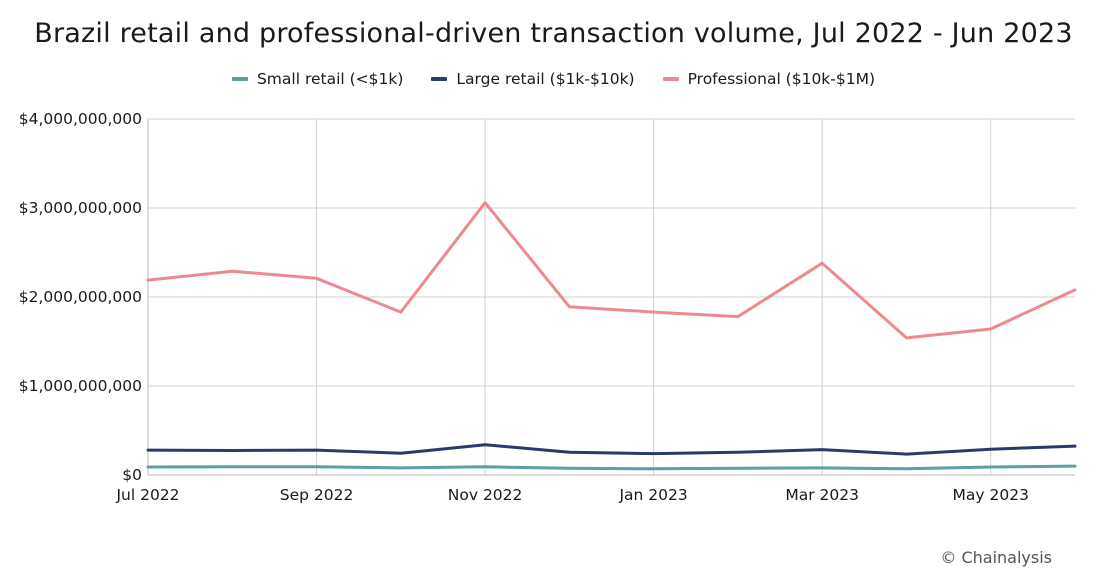 The width and height of the screenshot is (1107, 580). I want to click on legend-item-small-retail: Small retail (<$1k), so click(317, 79).